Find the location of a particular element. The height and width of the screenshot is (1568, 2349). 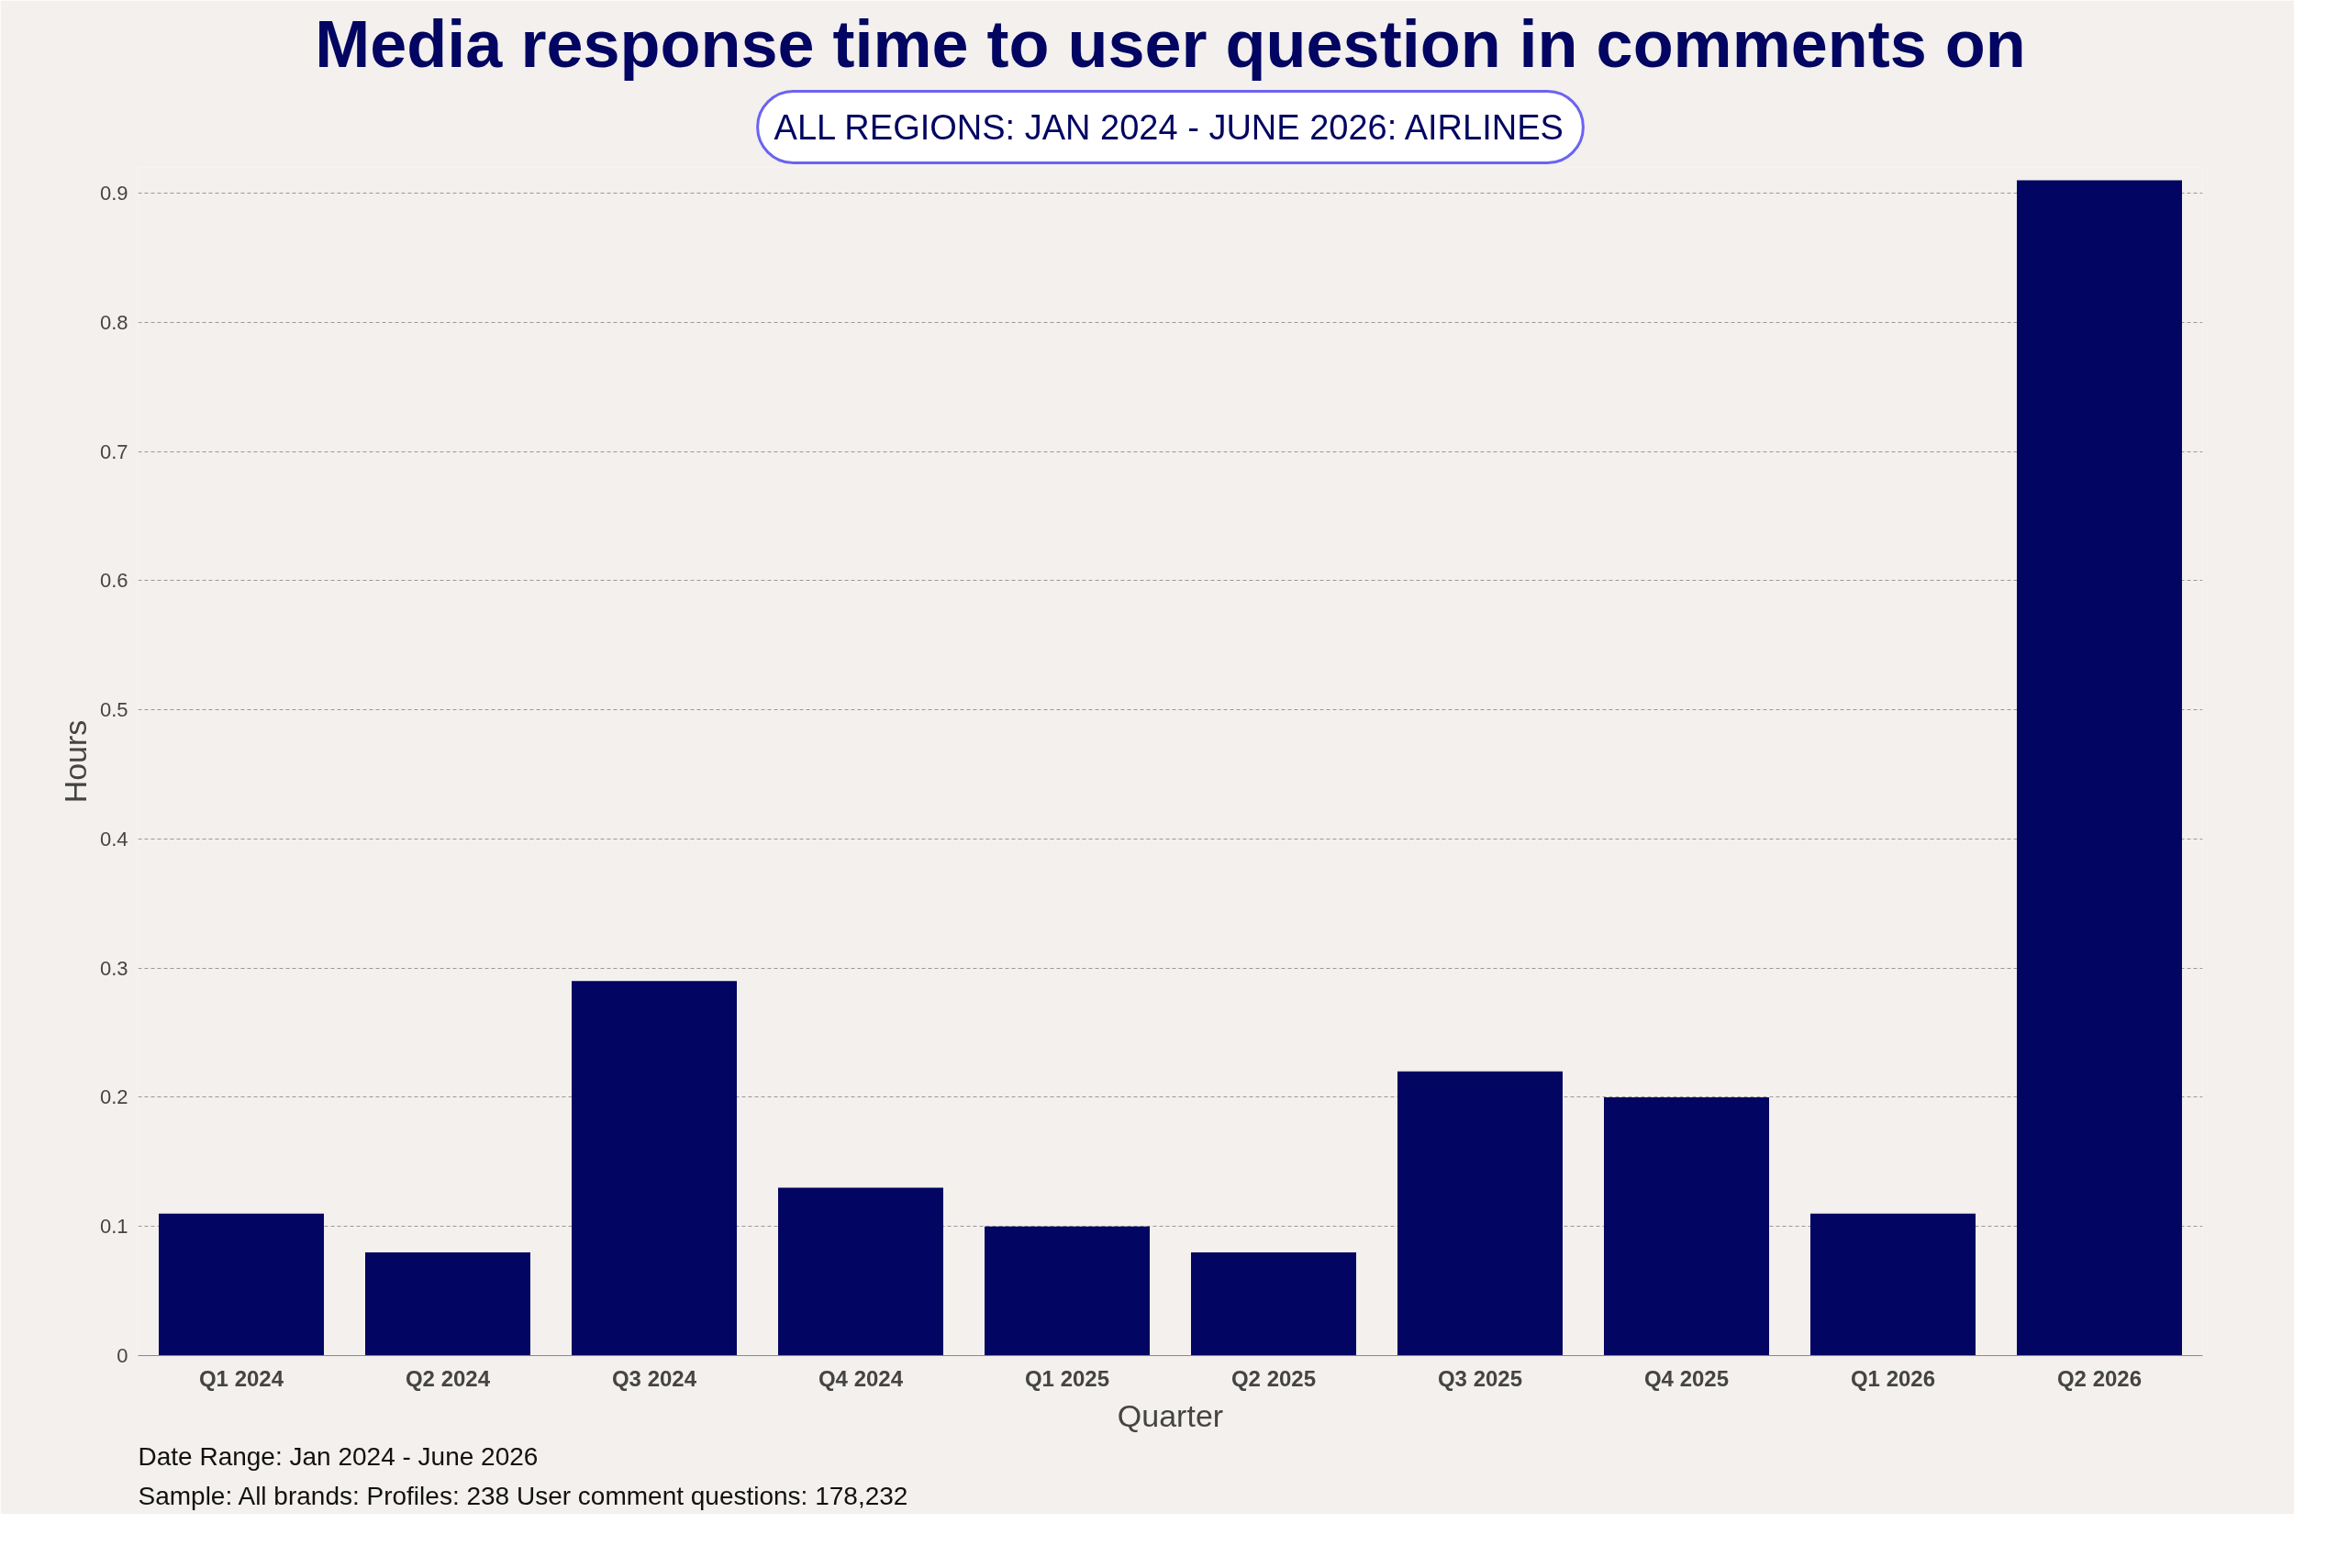

y-tick-label: 0.7 is located at coordinates (113, 451).